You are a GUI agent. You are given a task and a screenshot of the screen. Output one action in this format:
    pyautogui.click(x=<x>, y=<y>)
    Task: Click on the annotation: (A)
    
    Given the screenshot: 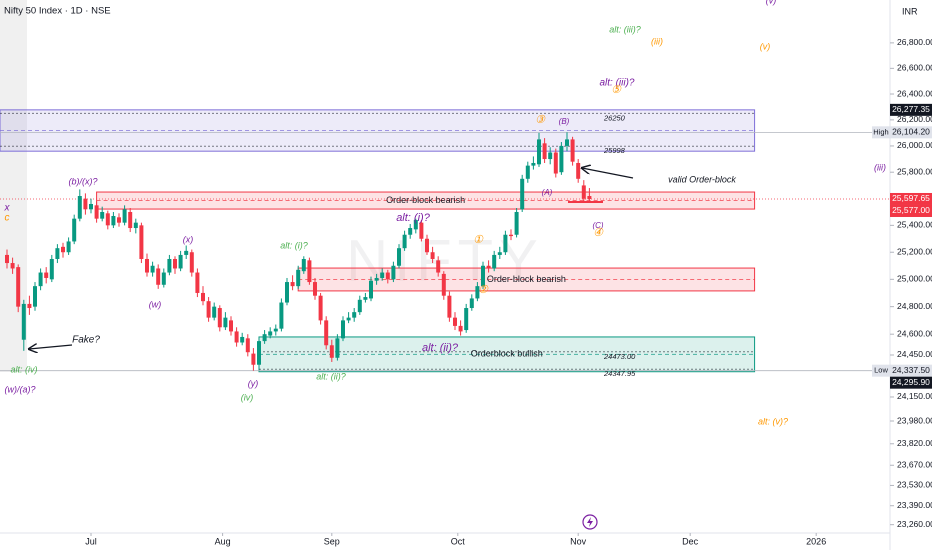 What is the action you would take?
    pyautogui.click(x=547, y=192)
    